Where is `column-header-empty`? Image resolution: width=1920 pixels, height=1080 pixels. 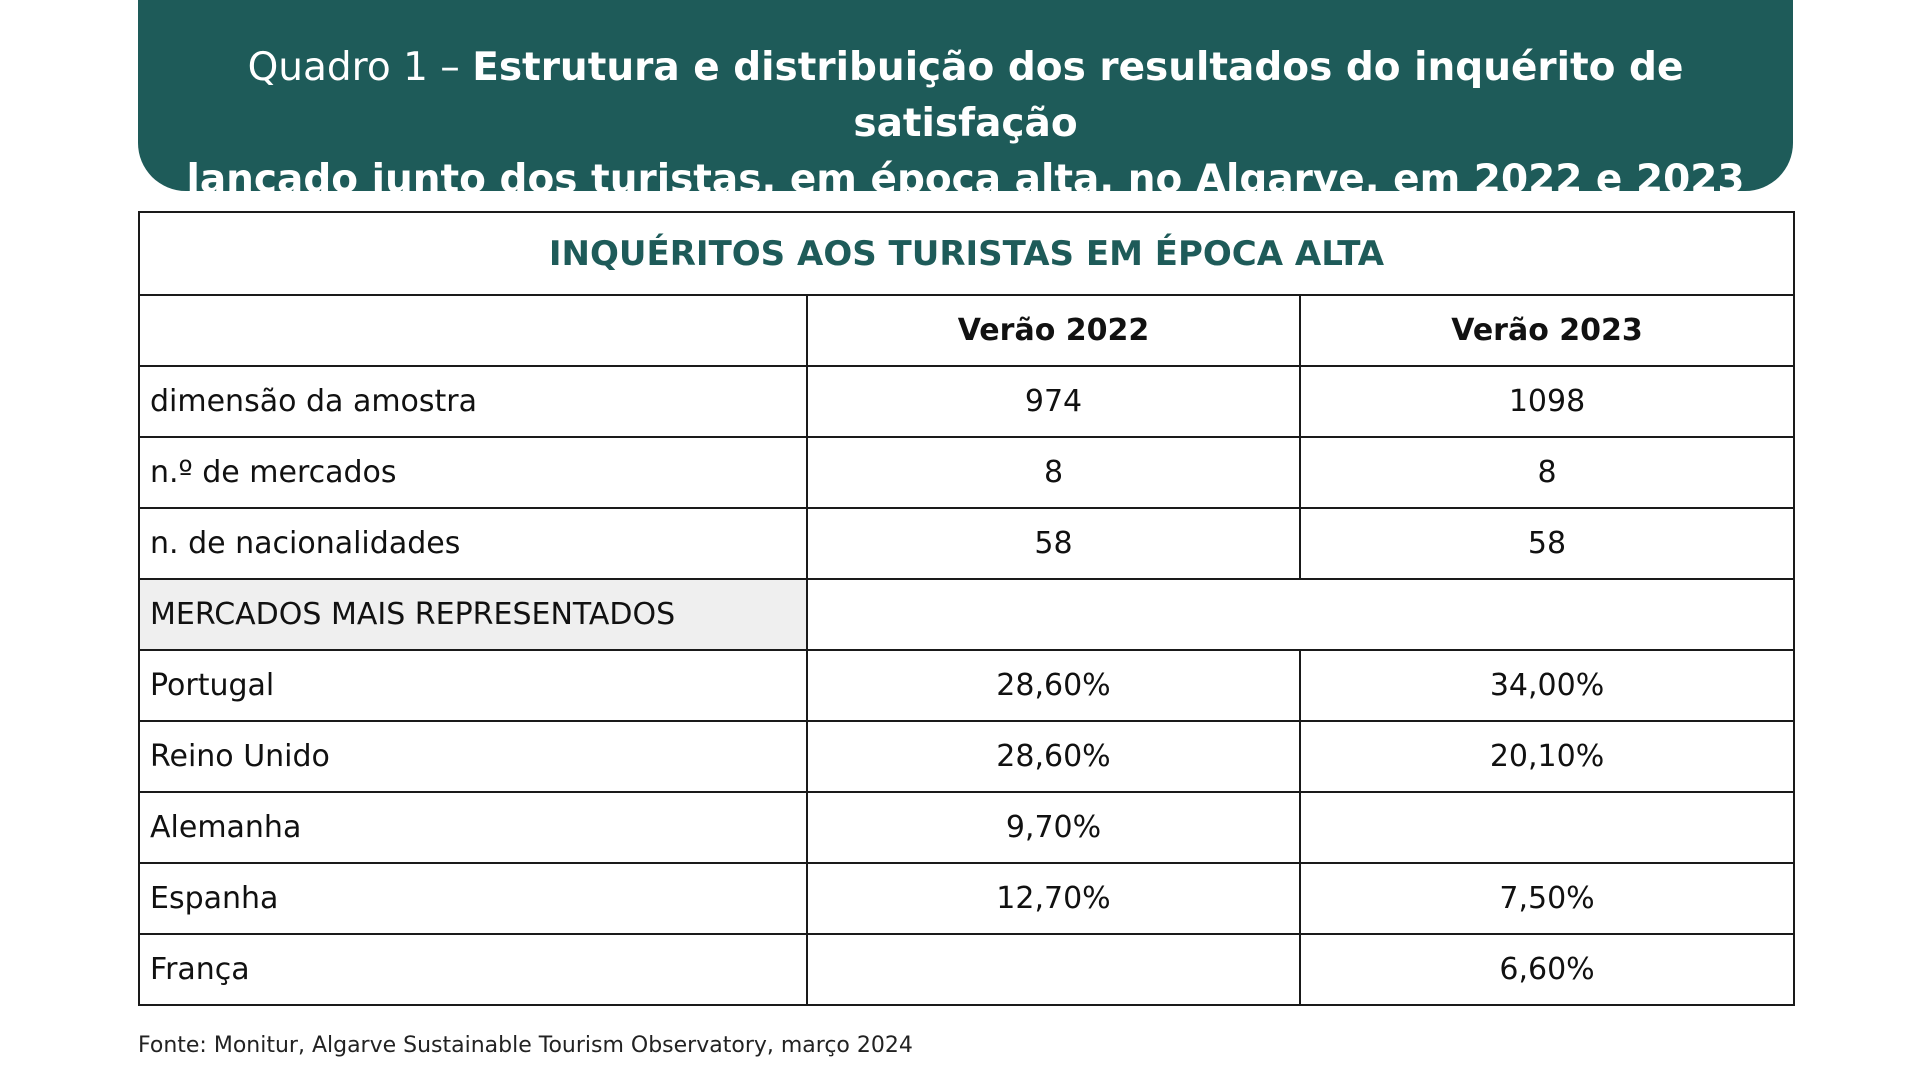 column-header-empty is located at coordinates (473, 330).